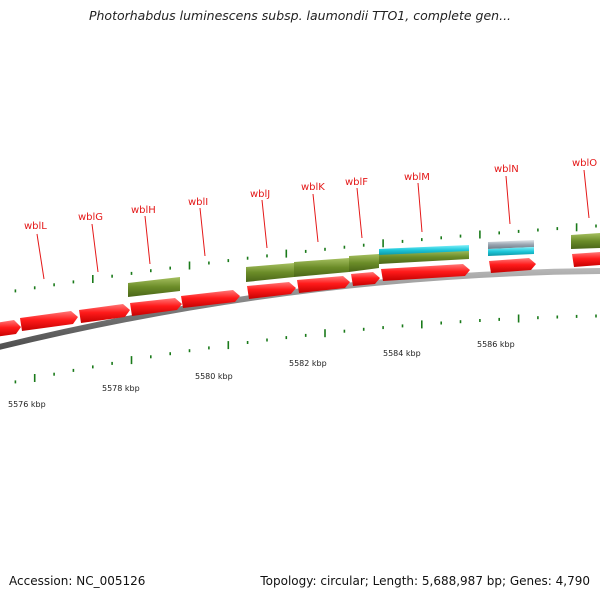  What do you see at coordinates (121, 388) in the screenshot?
I see `scale-label: 5578 kbp` at bounding box center [121, 388].